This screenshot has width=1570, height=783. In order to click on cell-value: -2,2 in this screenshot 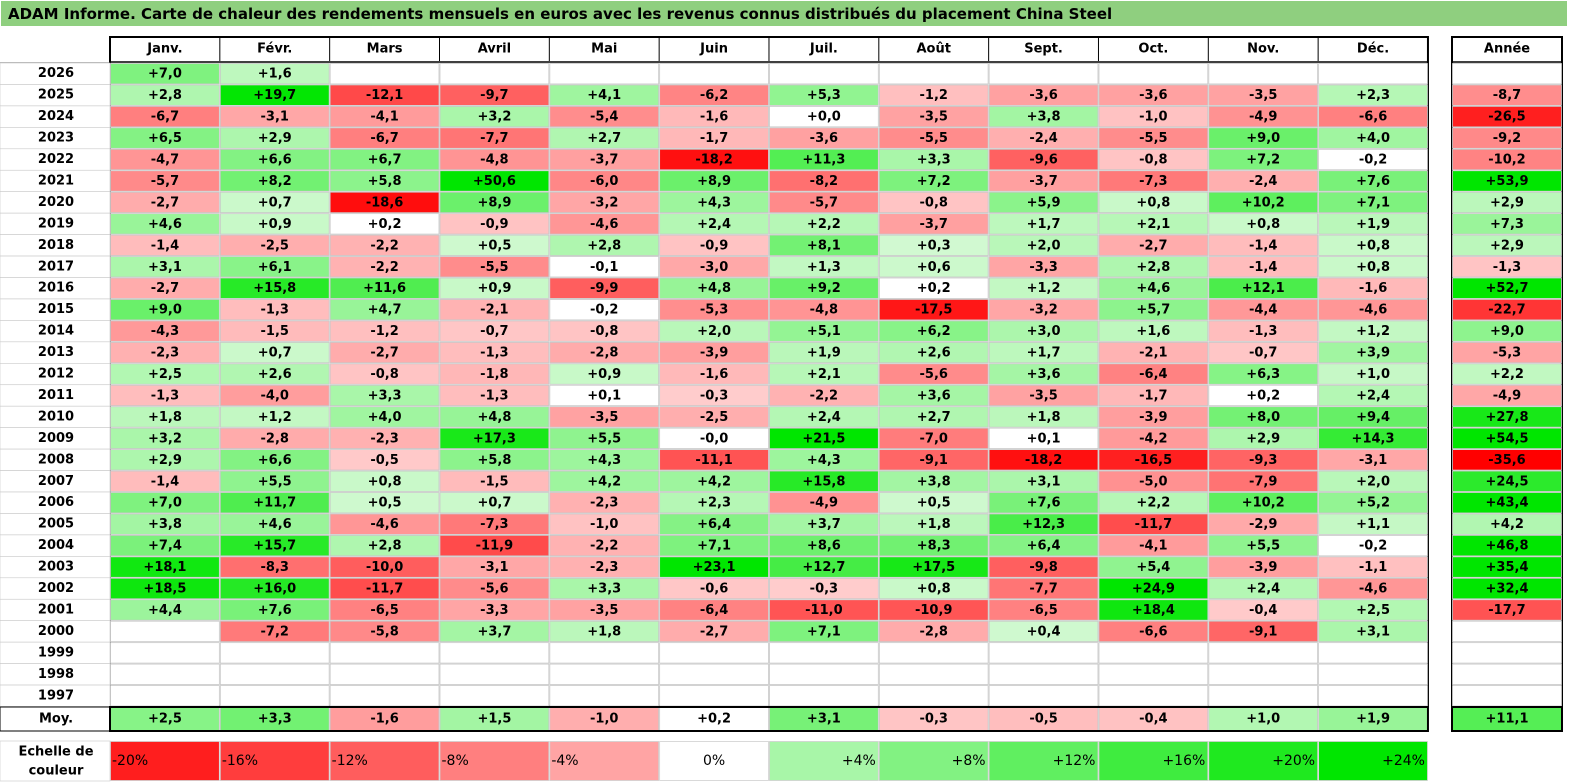, I will do `click(824, 395)`.